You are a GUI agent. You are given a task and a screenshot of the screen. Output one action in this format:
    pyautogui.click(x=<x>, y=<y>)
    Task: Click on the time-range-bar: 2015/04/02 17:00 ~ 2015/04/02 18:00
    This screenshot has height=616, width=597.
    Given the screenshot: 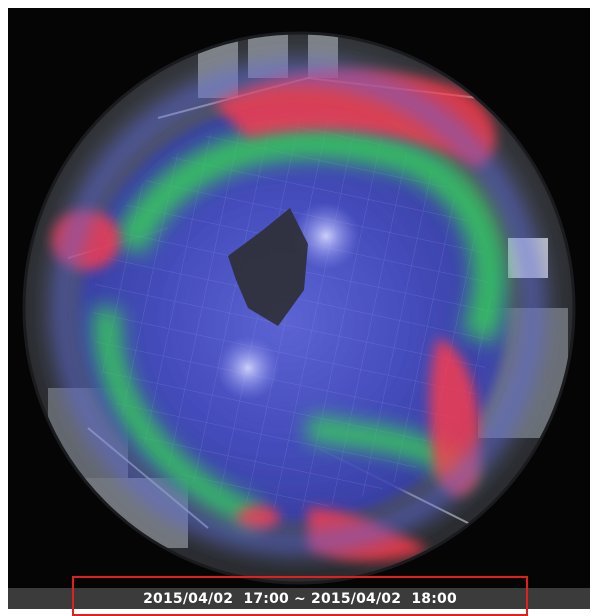 What is the action you would take?
    pyautogui.click(x=299, y=596)
    